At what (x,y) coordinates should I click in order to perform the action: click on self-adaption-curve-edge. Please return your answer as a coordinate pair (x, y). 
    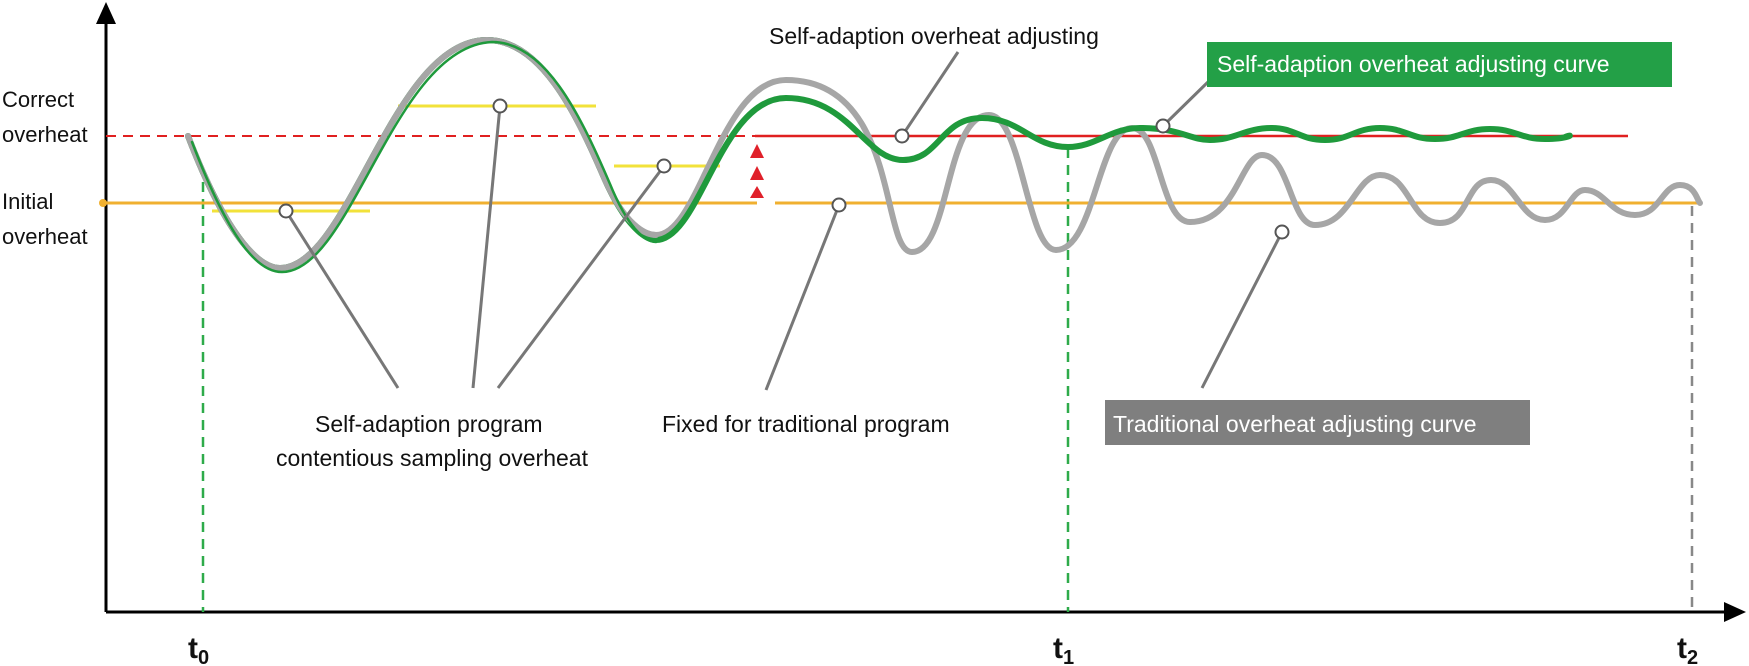
    Looking at the image, I should click on (424, 157).